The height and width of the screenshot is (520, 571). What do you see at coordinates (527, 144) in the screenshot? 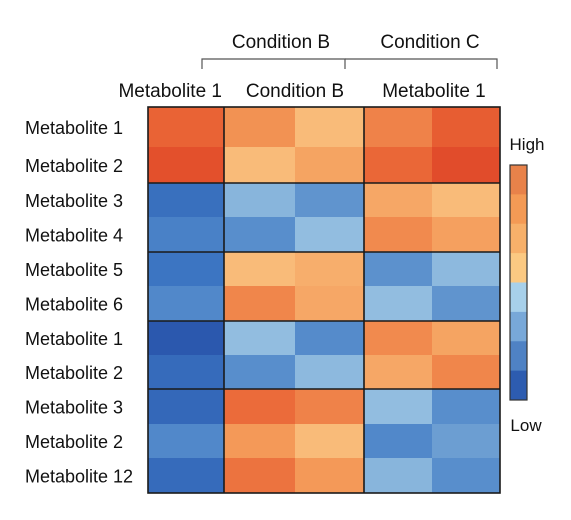
I see `colorbar-high-label: High` at bounding box center [527, 144].